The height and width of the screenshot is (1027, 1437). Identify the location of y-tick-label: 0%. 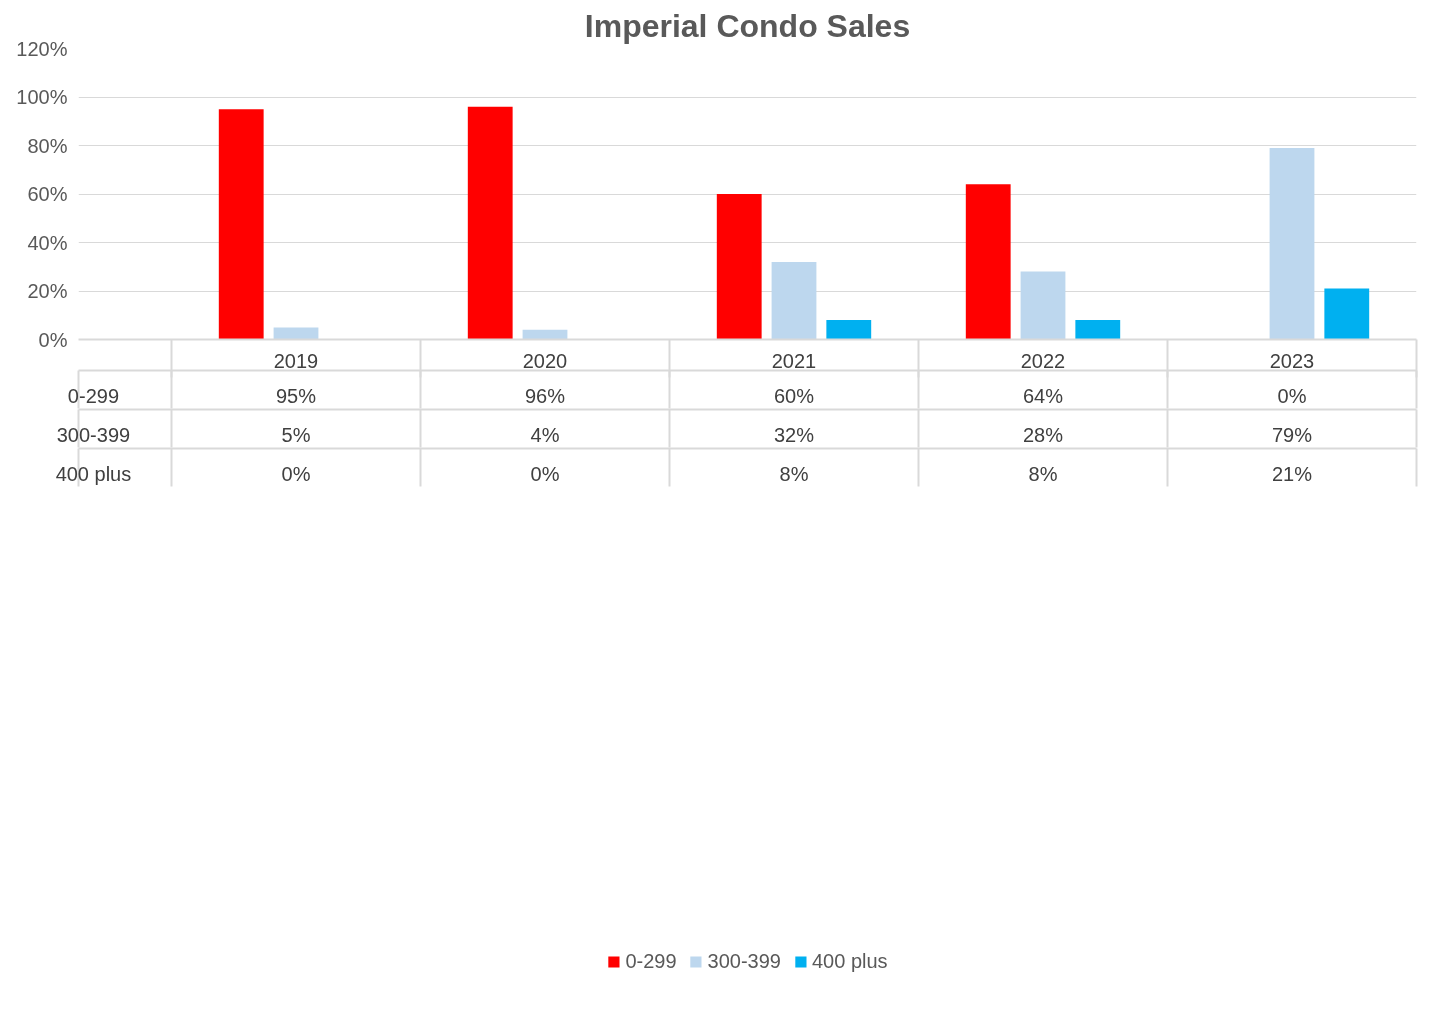
(53, 339).